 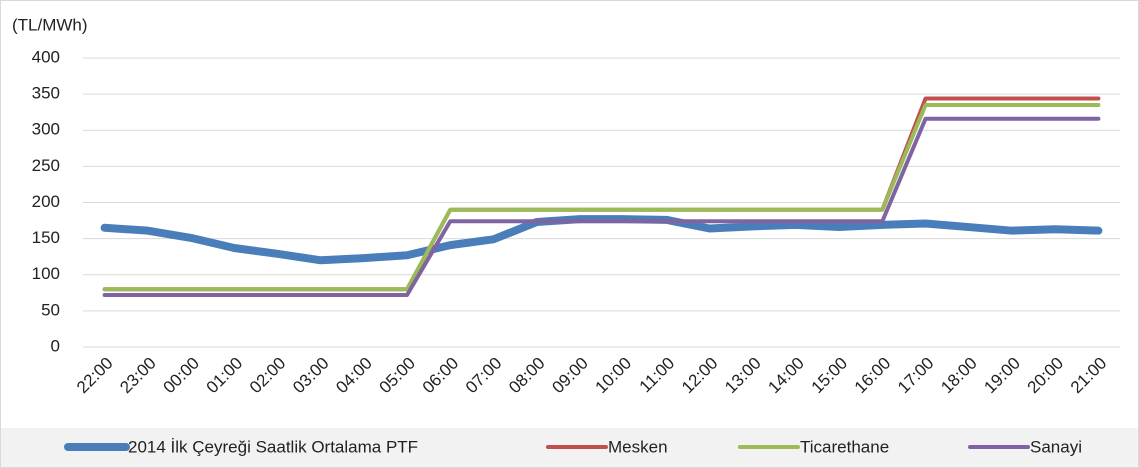 What do you see at coordinates (601, 240) in the screenshot?
I see `series-line` at bounding box center [601, 240].